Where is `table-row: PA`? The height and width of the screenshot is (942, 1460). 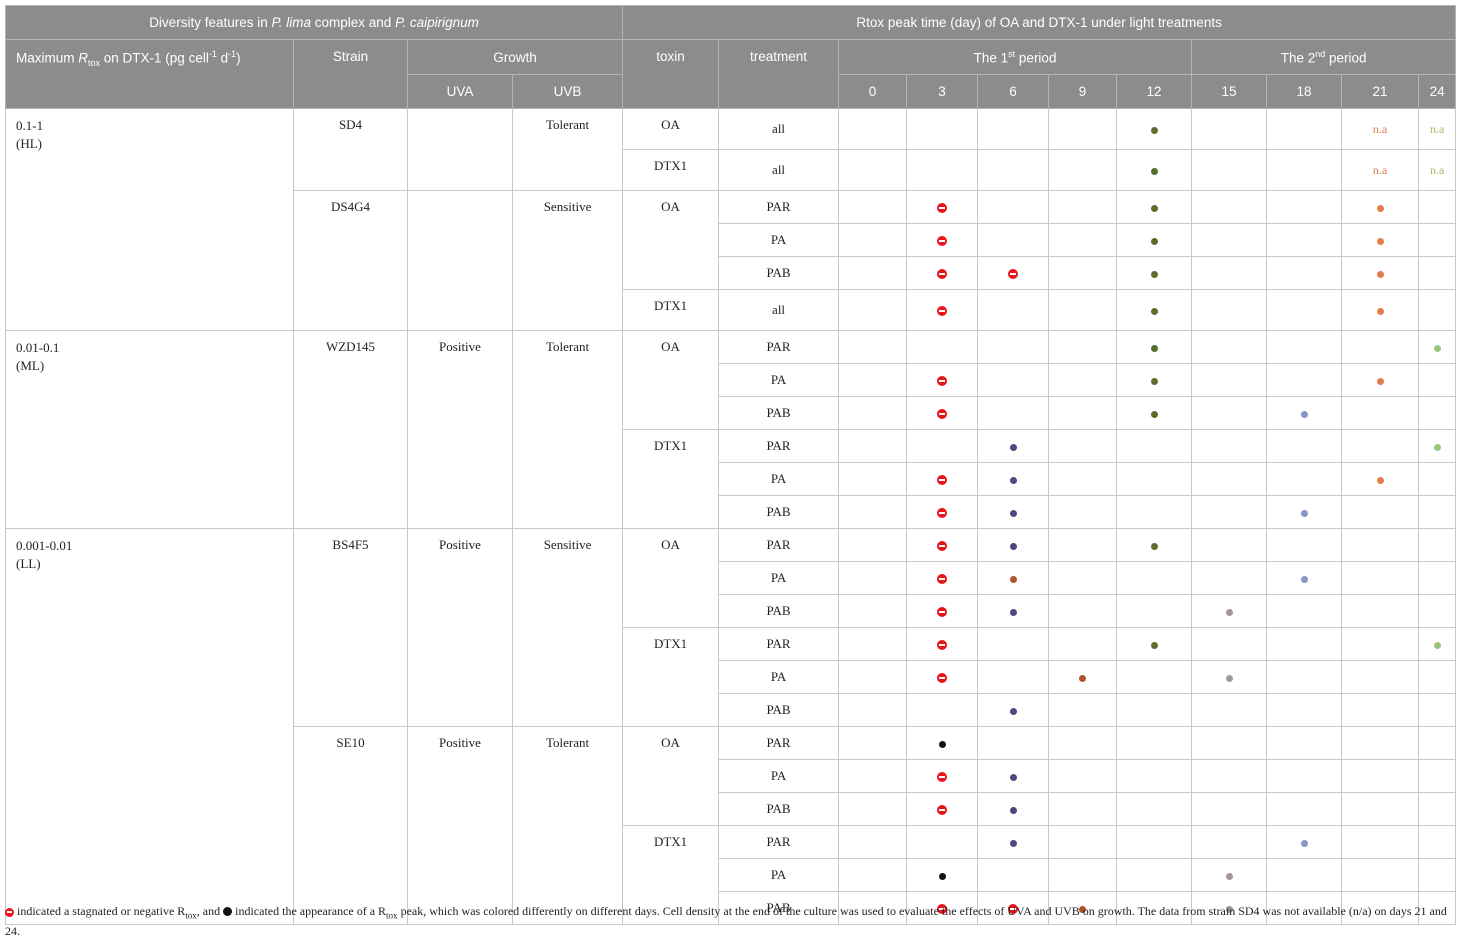 table-row: PA is located at coordinates (731, 479).